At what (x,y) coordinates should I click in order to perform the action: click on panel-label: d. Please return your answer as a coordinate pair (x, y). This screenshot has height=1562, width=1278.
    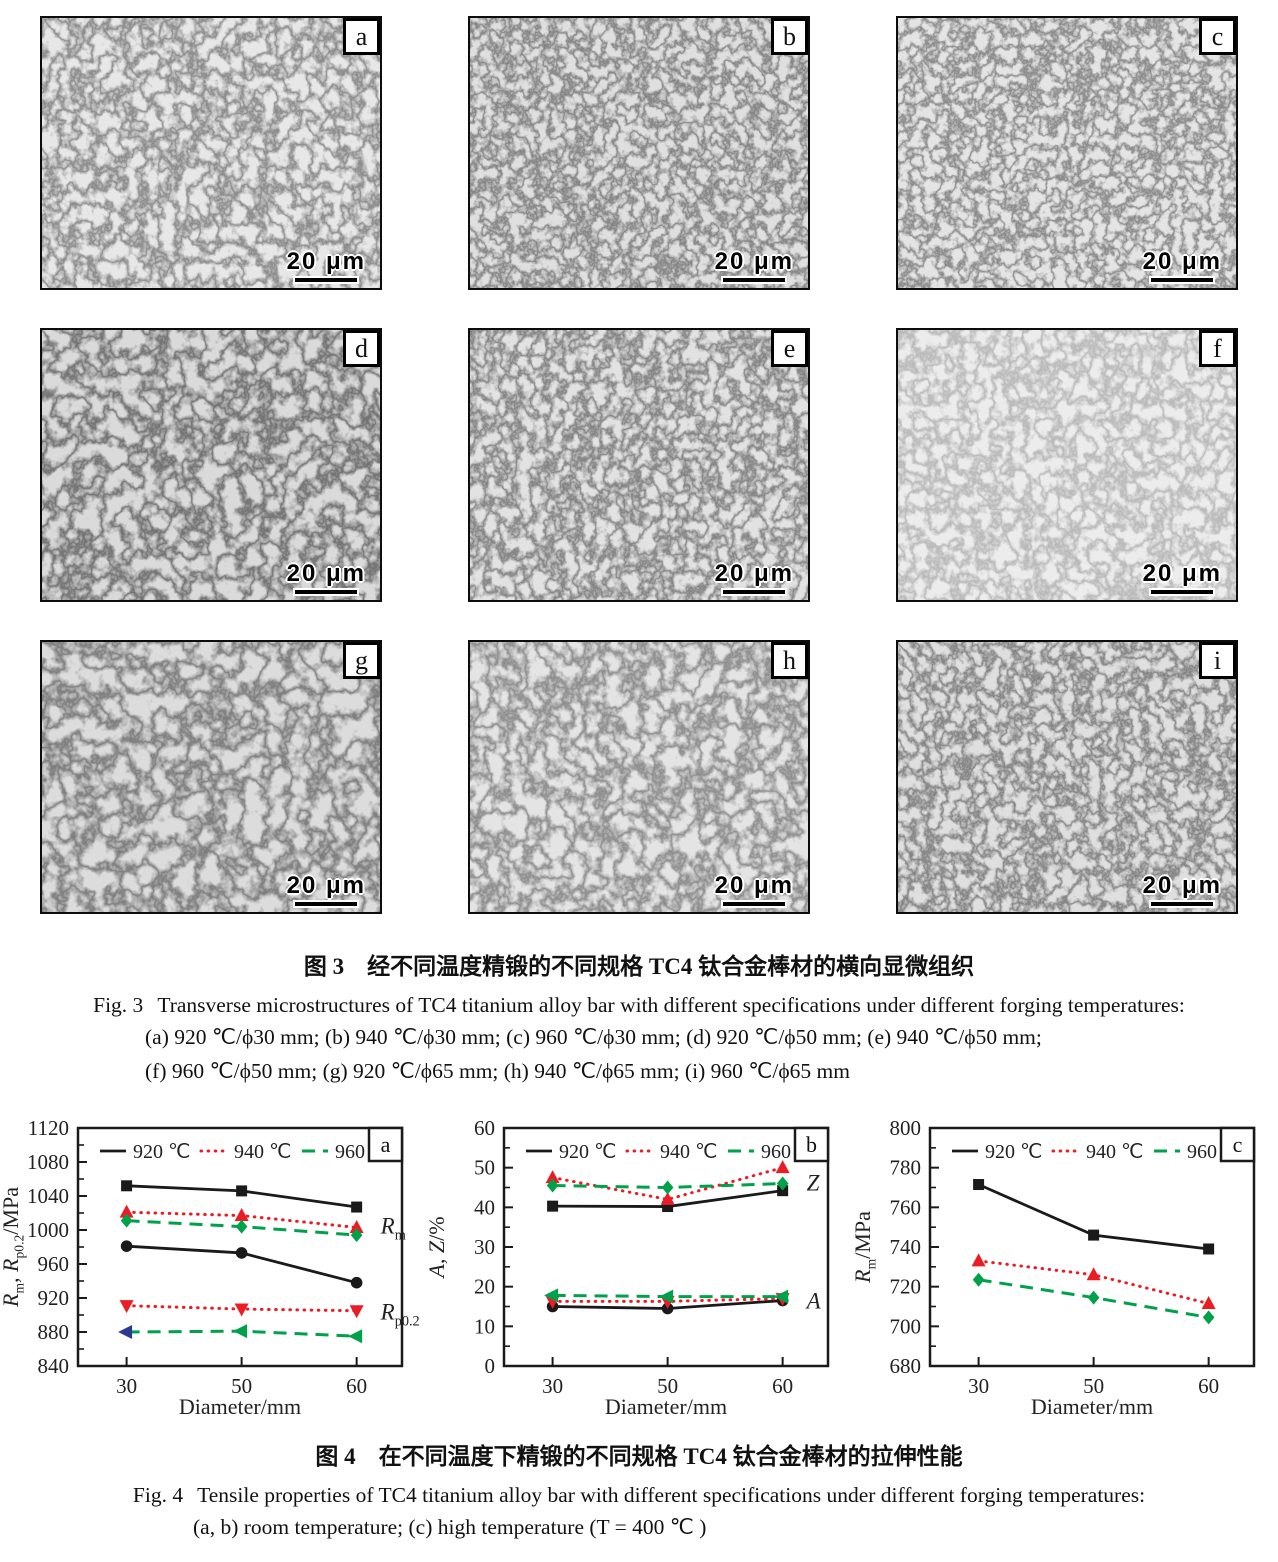
    Looking at the image, I should click on (361, 348).